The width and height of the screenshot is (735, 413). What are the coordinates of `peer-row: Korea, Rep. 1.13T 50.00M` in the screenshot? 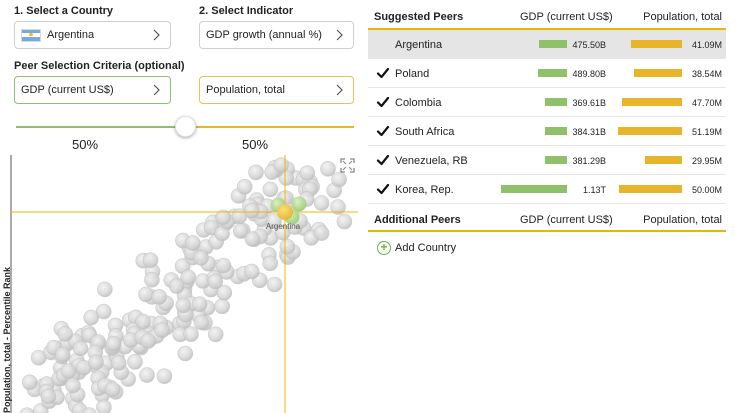 It's located at (547, 189).